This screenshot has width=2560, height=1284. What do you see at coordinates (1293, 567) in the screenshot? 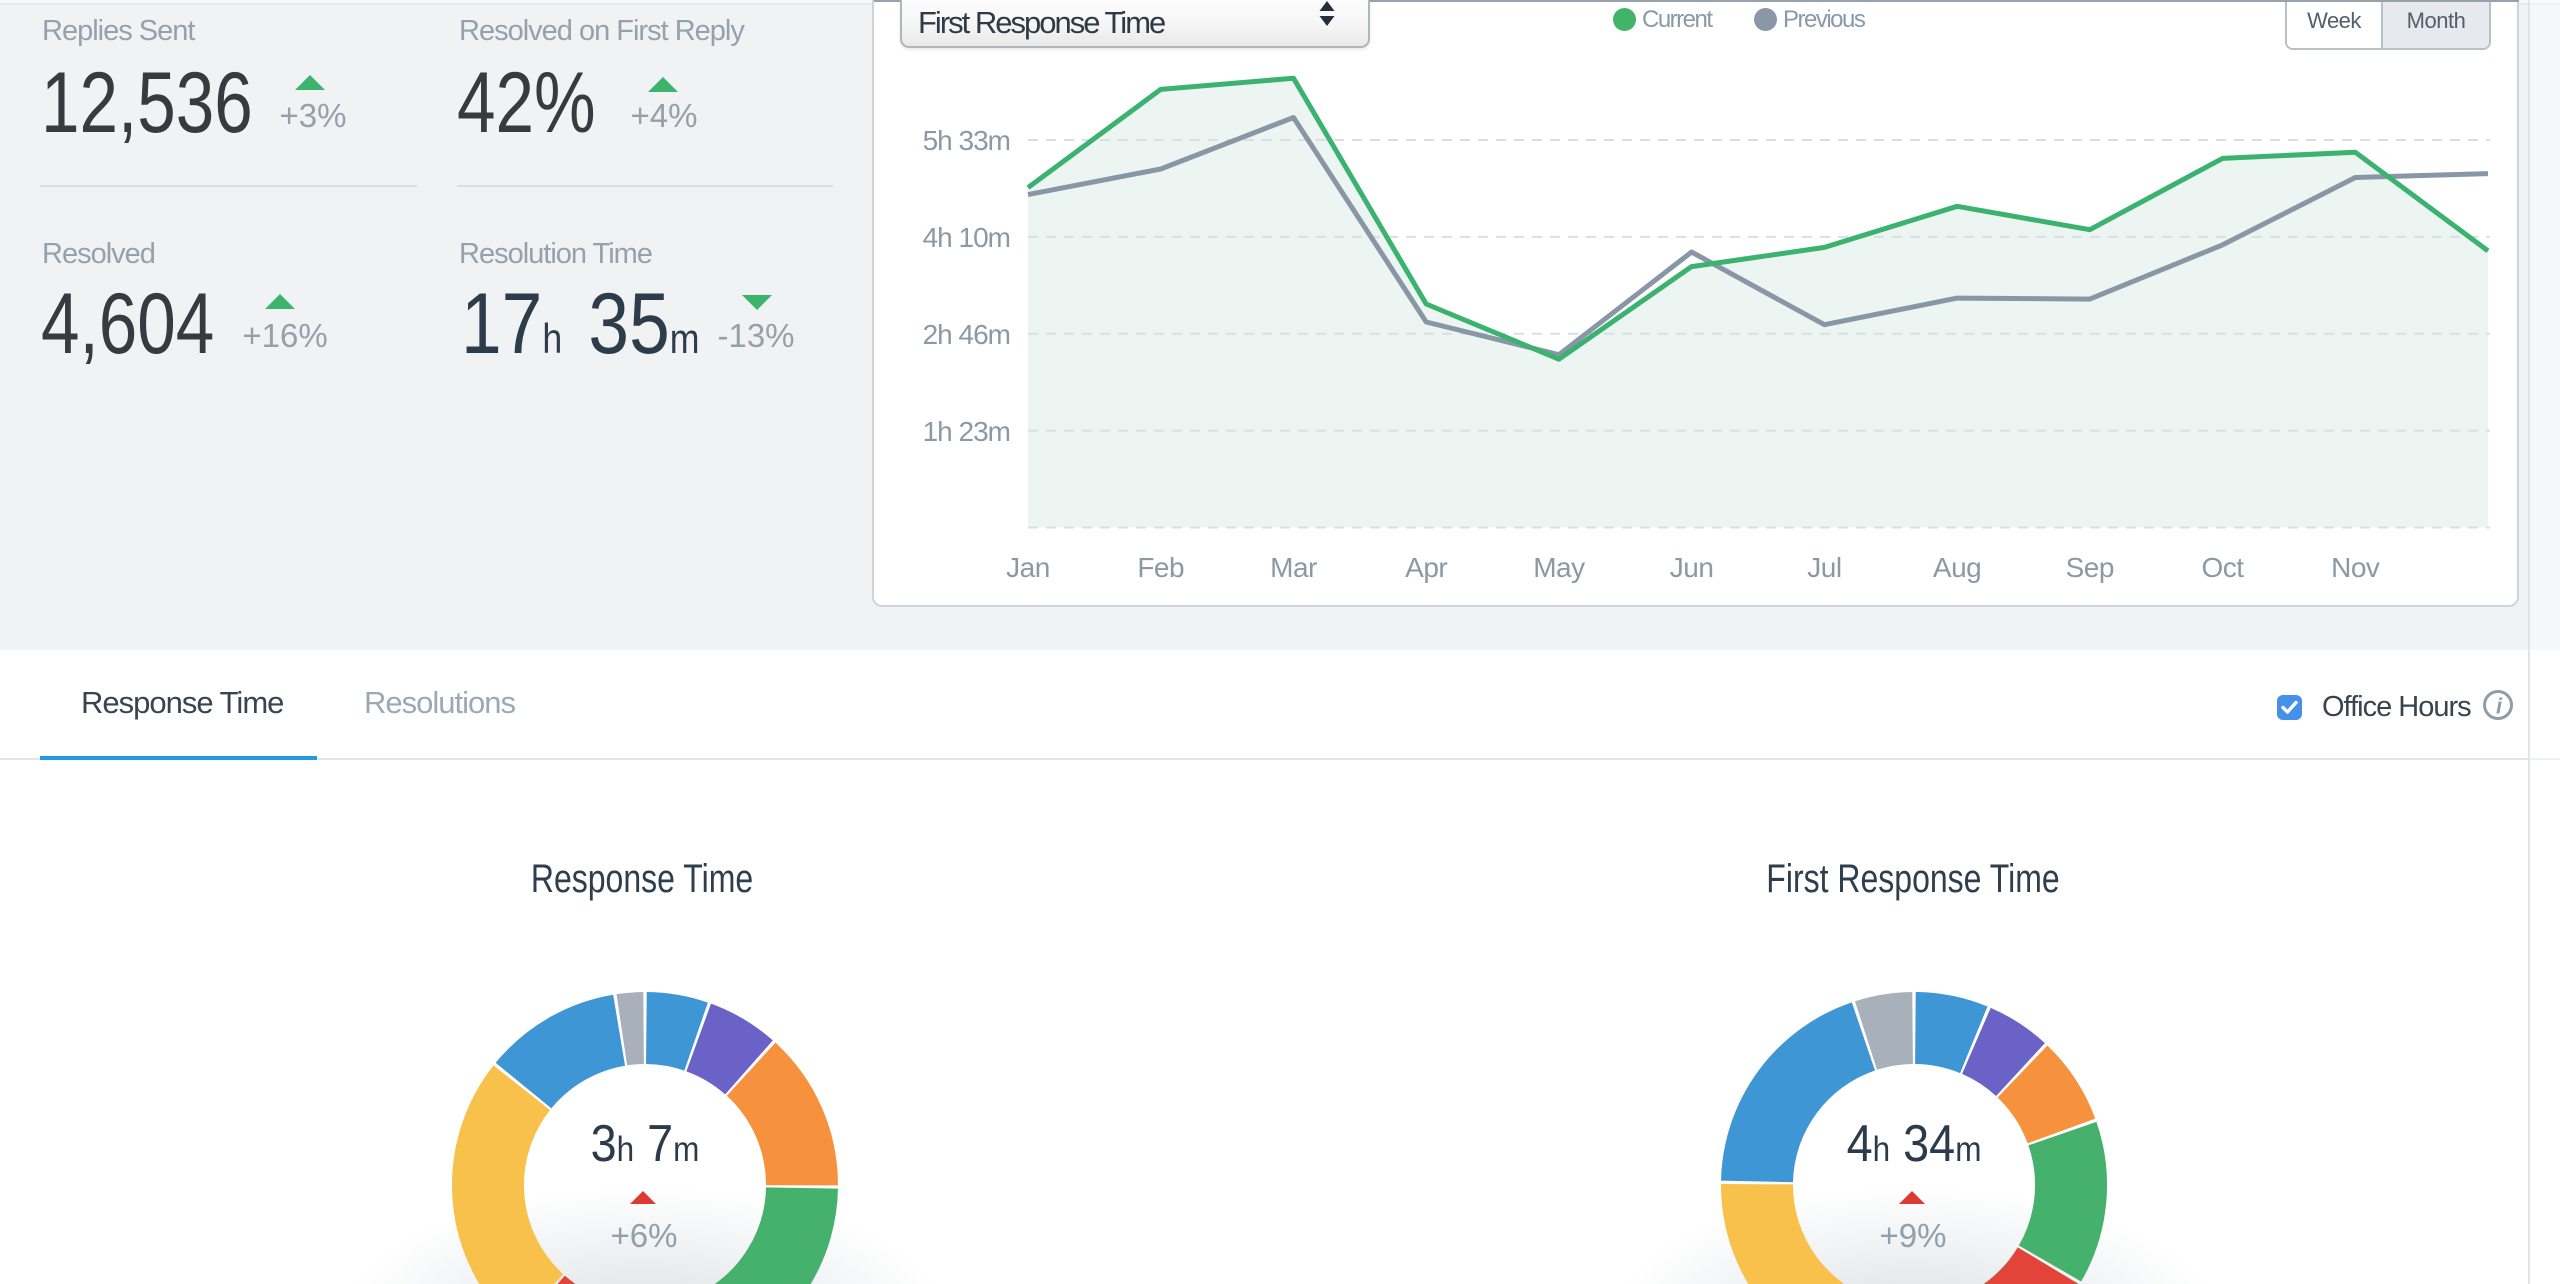
I see `svg-text: Mar` at bounding box center [1293, 567].